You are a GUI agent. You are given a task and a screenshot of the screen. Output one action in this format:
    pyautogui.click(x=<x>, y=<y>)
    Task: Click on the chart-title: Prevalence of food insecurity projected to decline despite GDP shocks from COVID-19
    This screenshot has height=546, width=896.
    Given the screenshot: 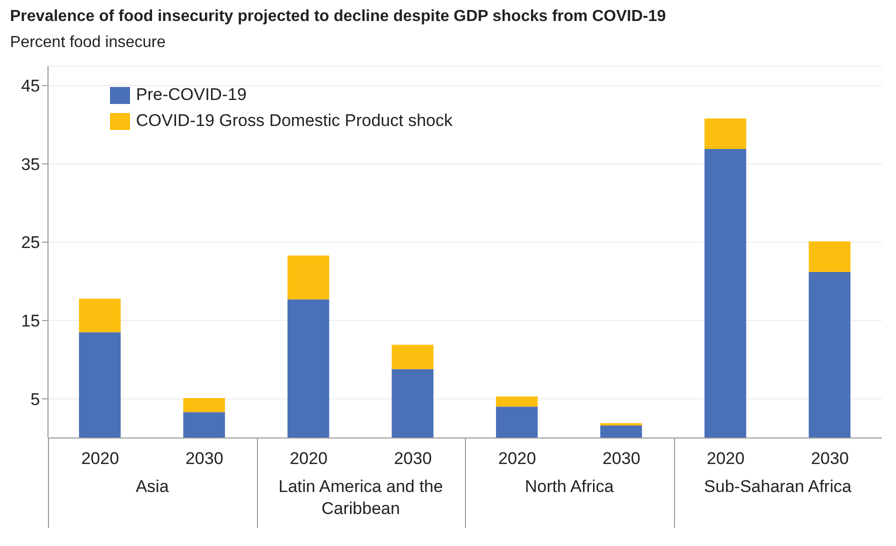 What is the action you would take?
    pyautogui.click(x=338, y=17)
    